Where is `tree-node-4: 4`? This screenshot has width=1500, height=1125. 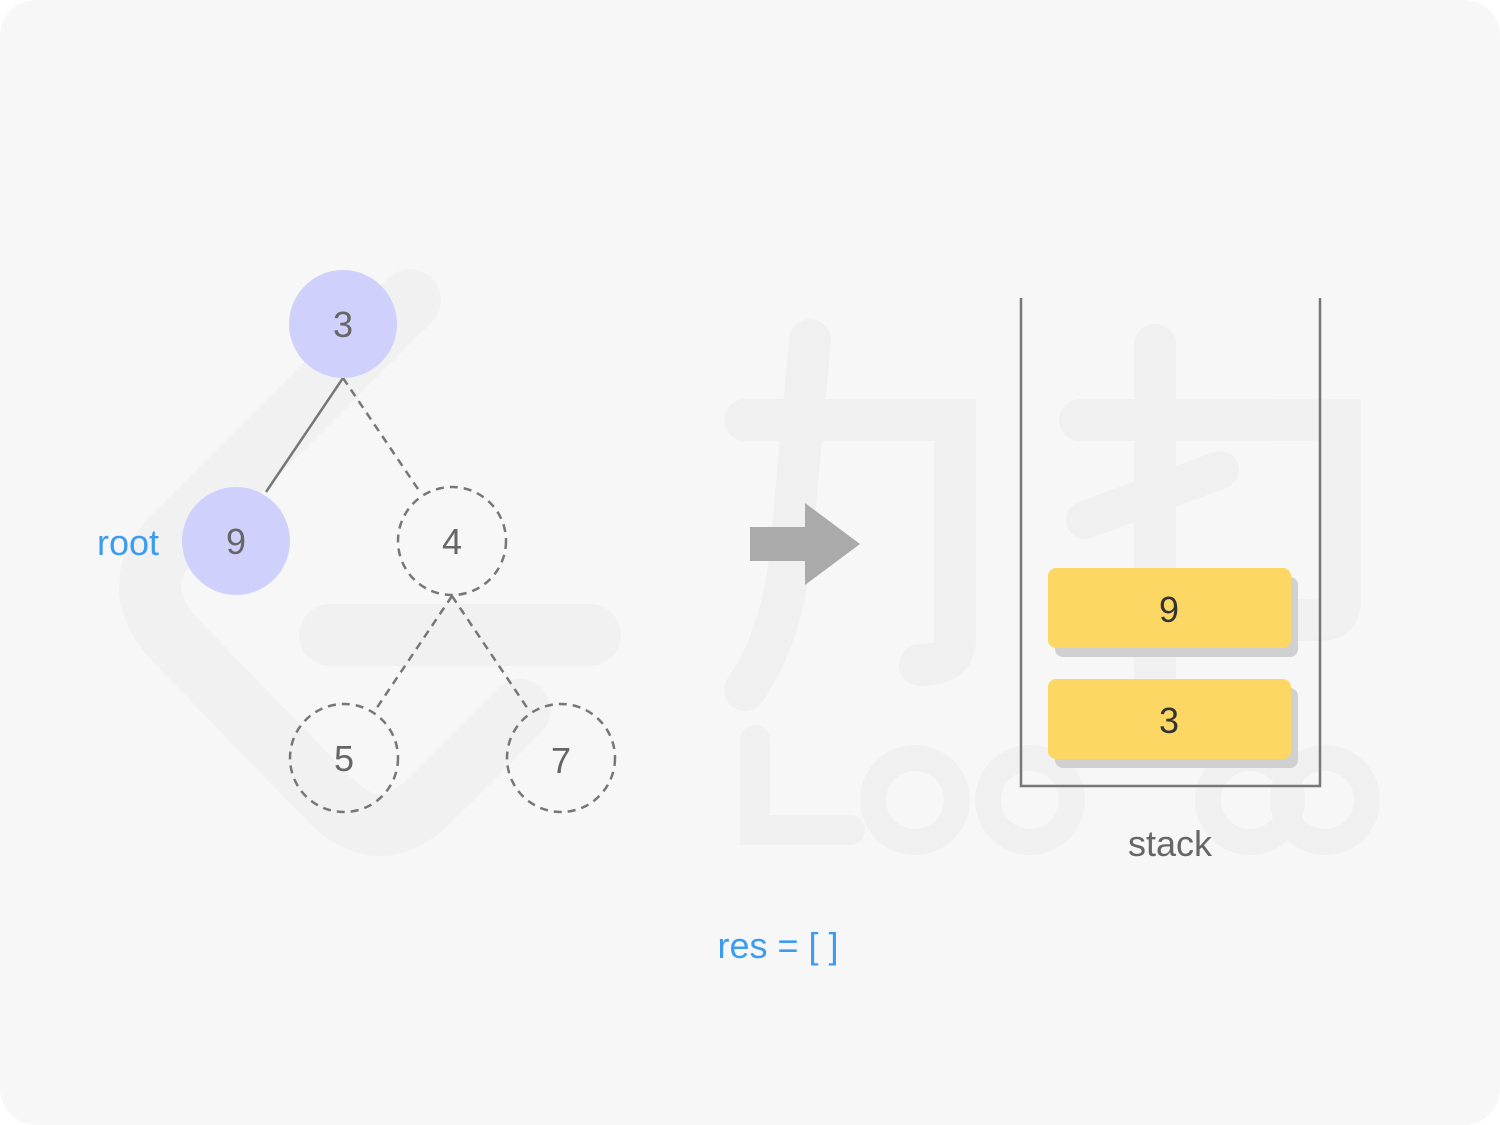 tree-node-4: 4 is located at coordinates (452, 541).